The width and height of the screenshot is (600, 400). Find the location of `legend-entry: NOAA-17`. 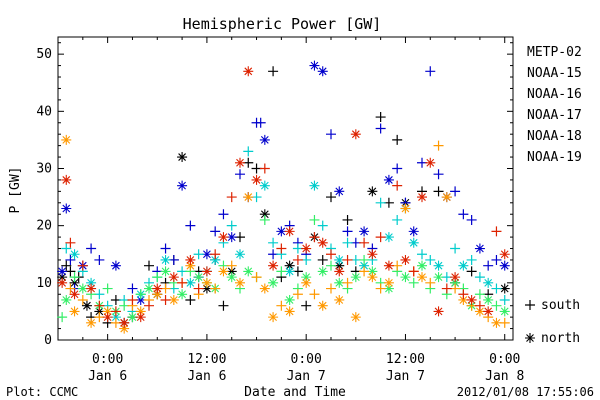

legend-entry: NOAA-17 is located at coordinates (554, 115).